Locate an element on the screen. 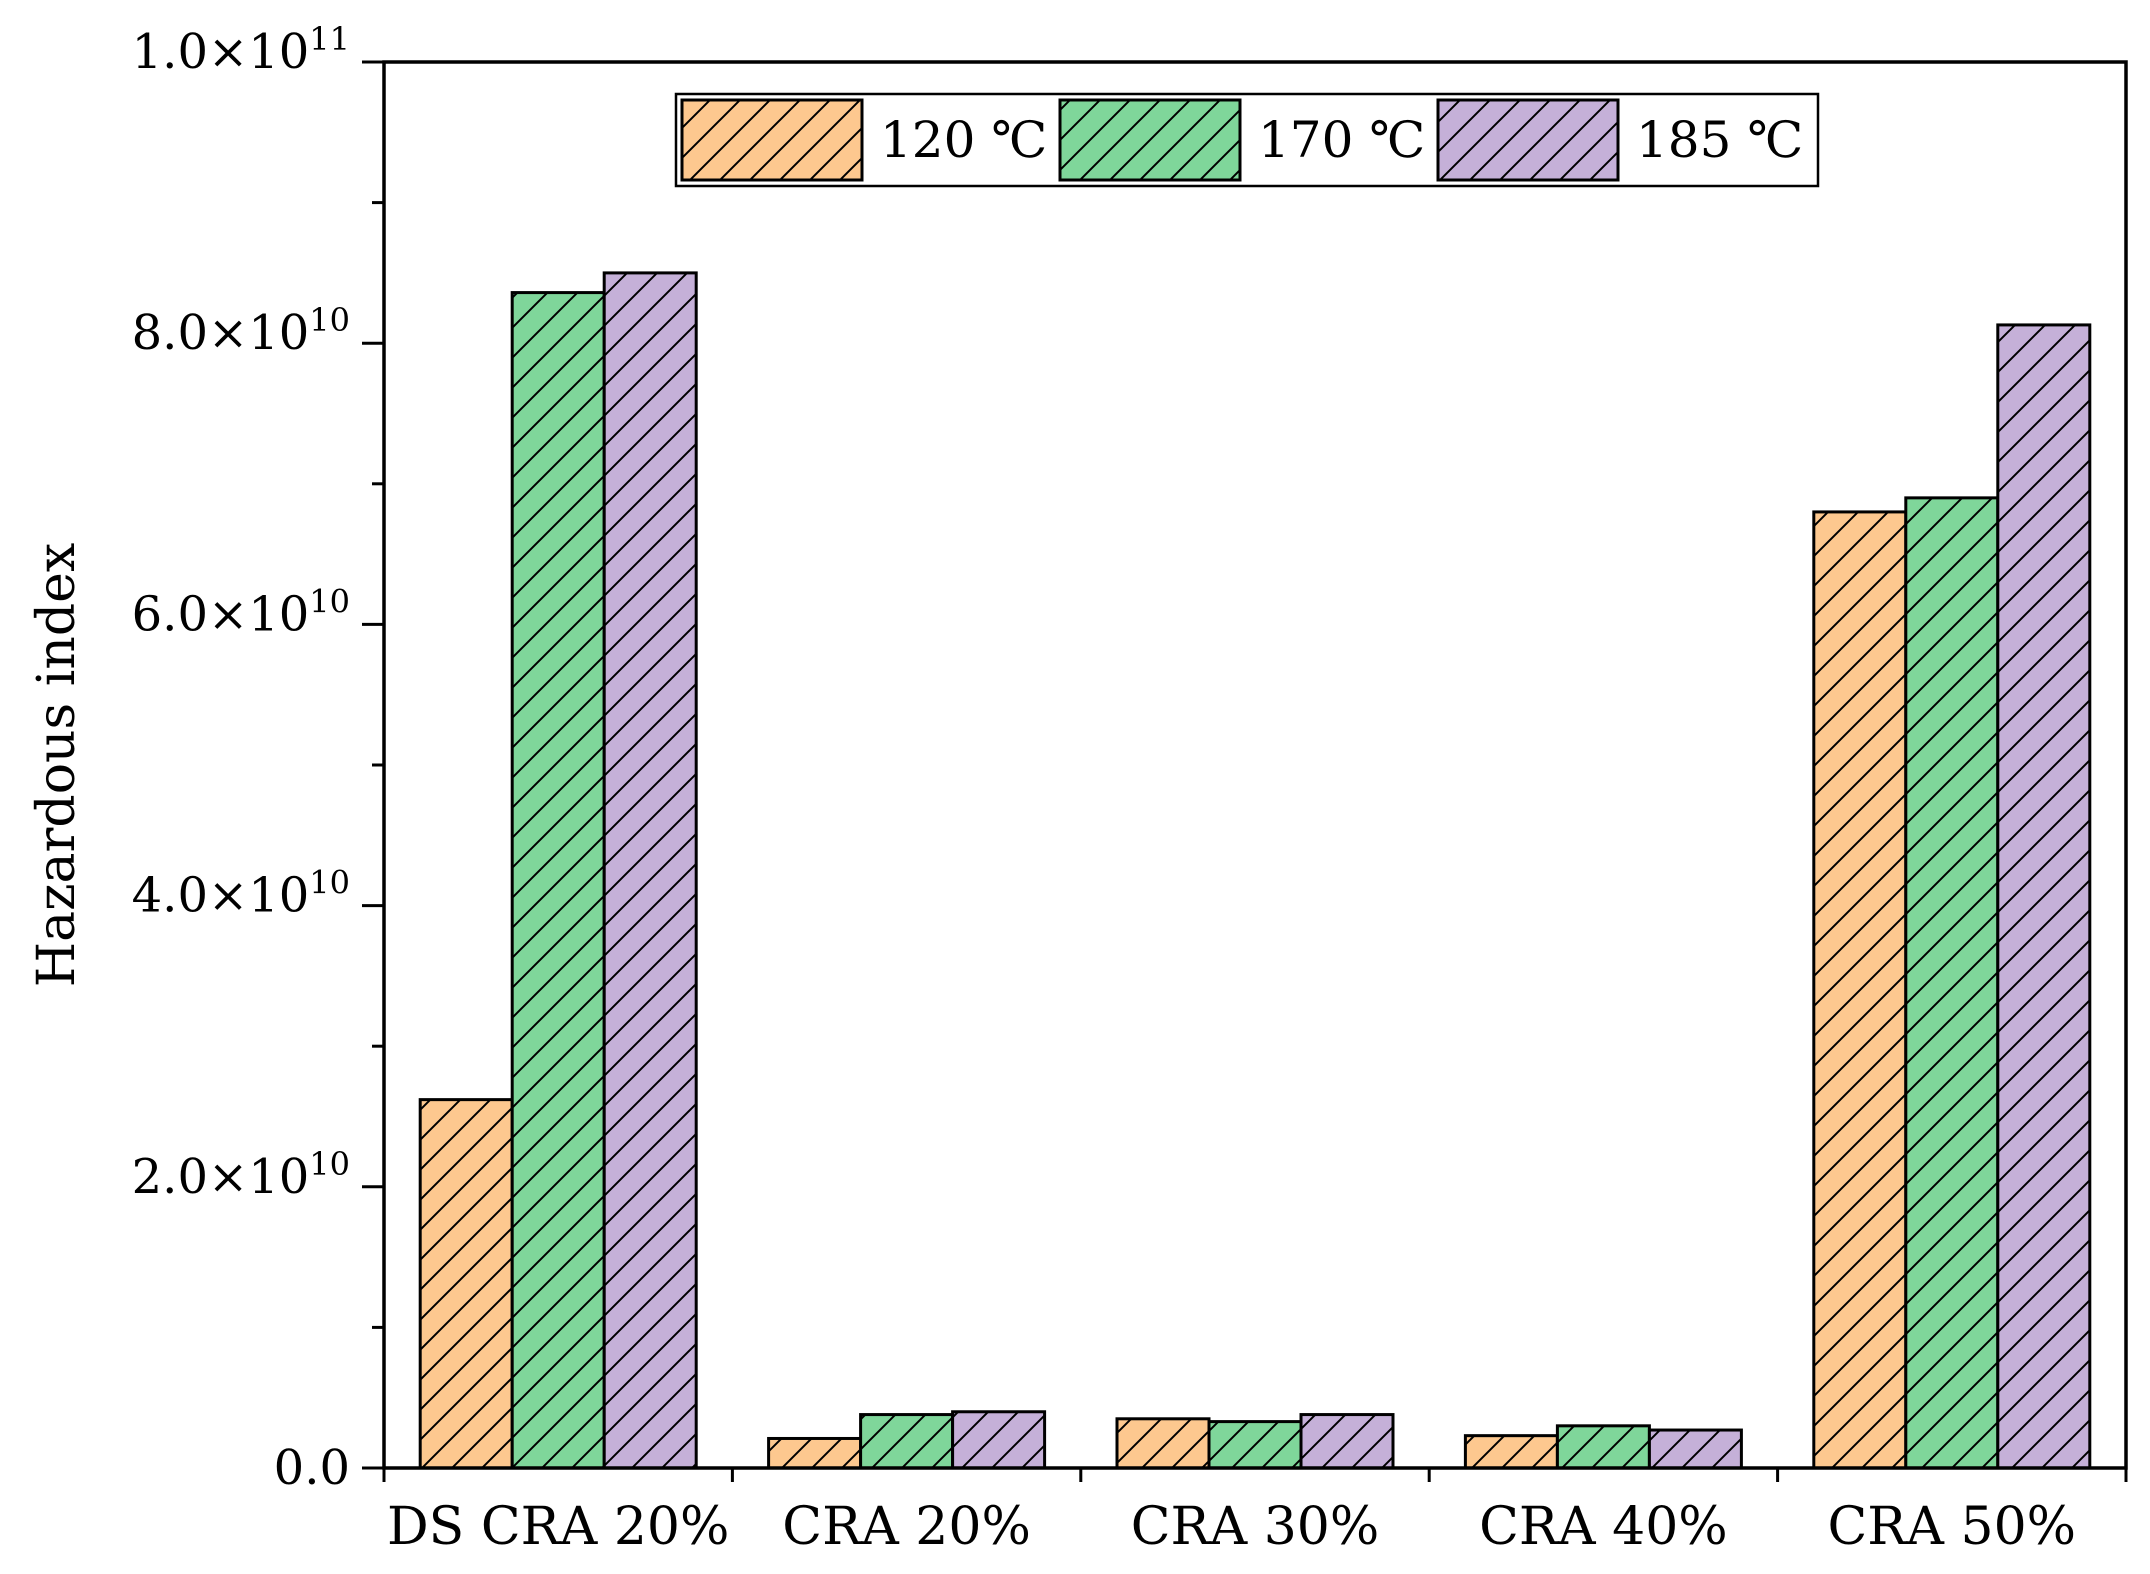  y-tick-label: 6.0×1010 is located at coordinates (241, 612).